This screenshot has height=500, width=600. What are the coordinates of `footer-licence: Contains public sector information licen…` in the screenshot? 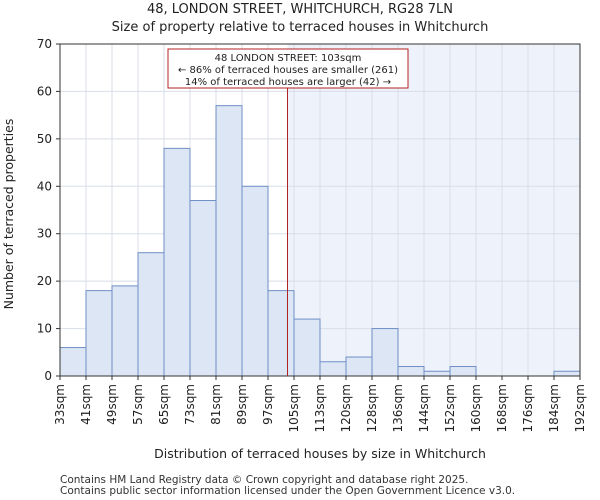 It's located at (288, 491).